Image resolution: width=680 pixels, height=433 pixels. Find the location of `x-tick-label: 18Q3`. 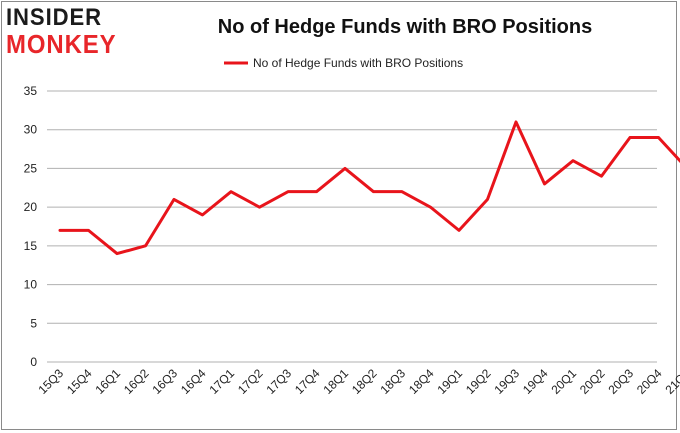

x-tick-label: 18Q3 is located at coordinates (392, 381).